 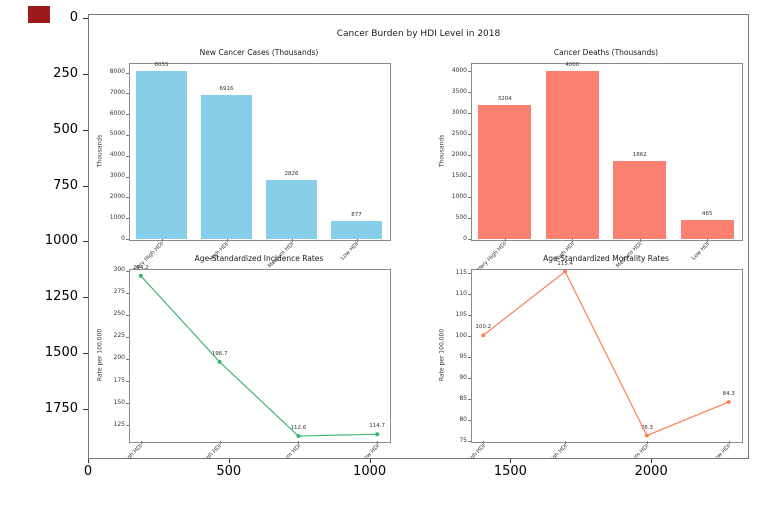 I want to click on bar-value-label: 8055, so click(x=161, y=65).